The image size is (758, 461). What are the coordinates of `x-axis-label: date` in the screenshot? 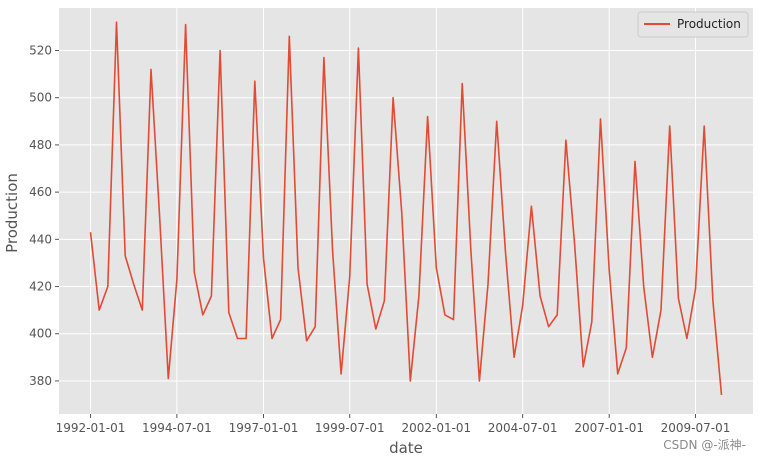 It's located at (406, 448).